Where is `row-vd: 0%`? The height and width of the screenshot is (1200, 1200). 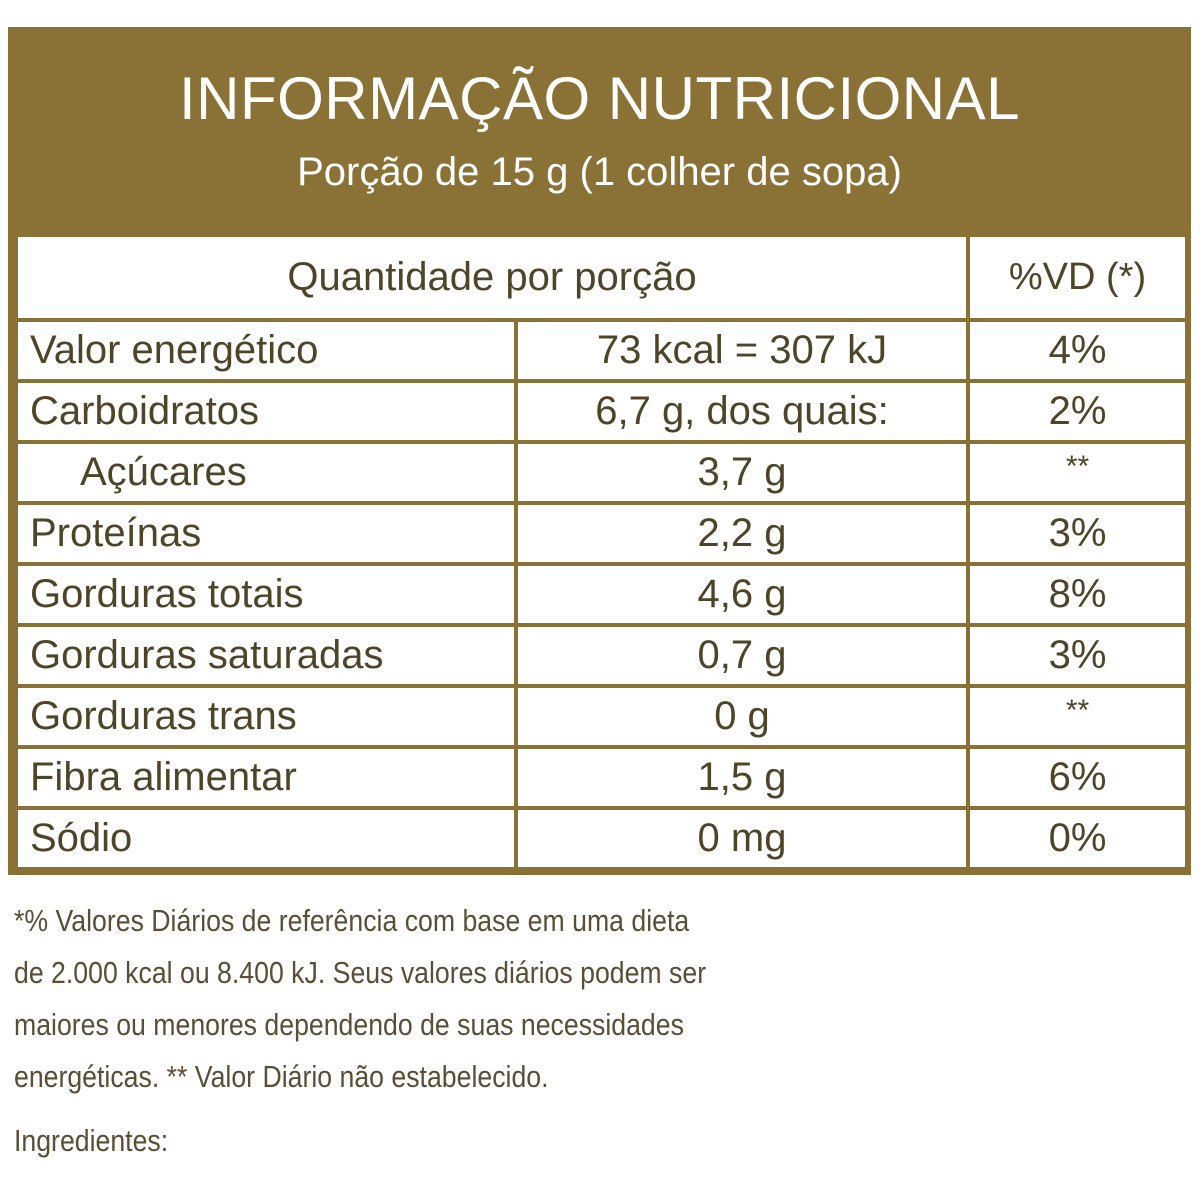 row-vd: 0% is located at coordinates (1077, 838).